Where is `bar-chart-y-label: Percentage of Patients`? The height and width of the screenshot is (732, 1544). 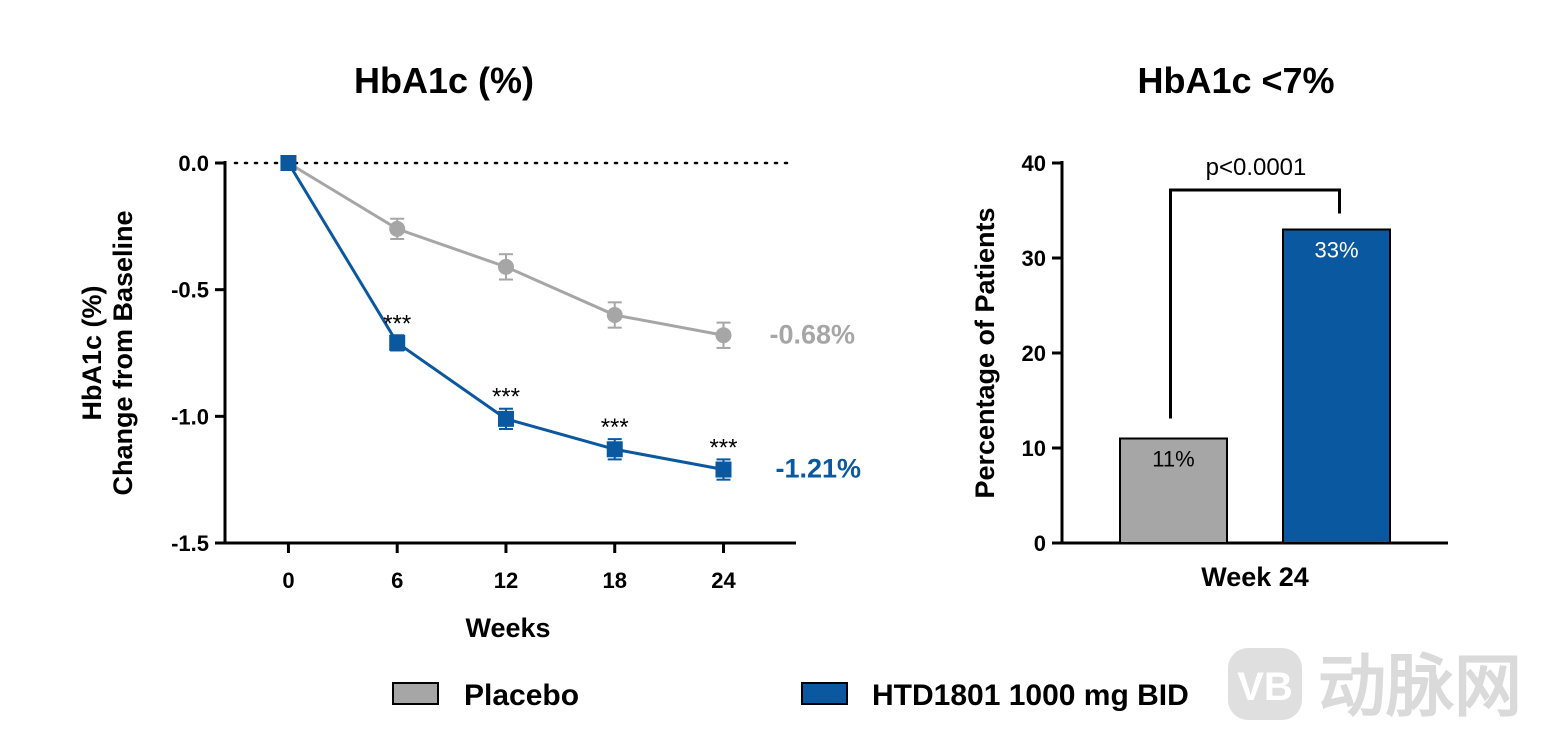 bar-chart-y-label: Percentage of Patients is located at coordinates (985, 352).